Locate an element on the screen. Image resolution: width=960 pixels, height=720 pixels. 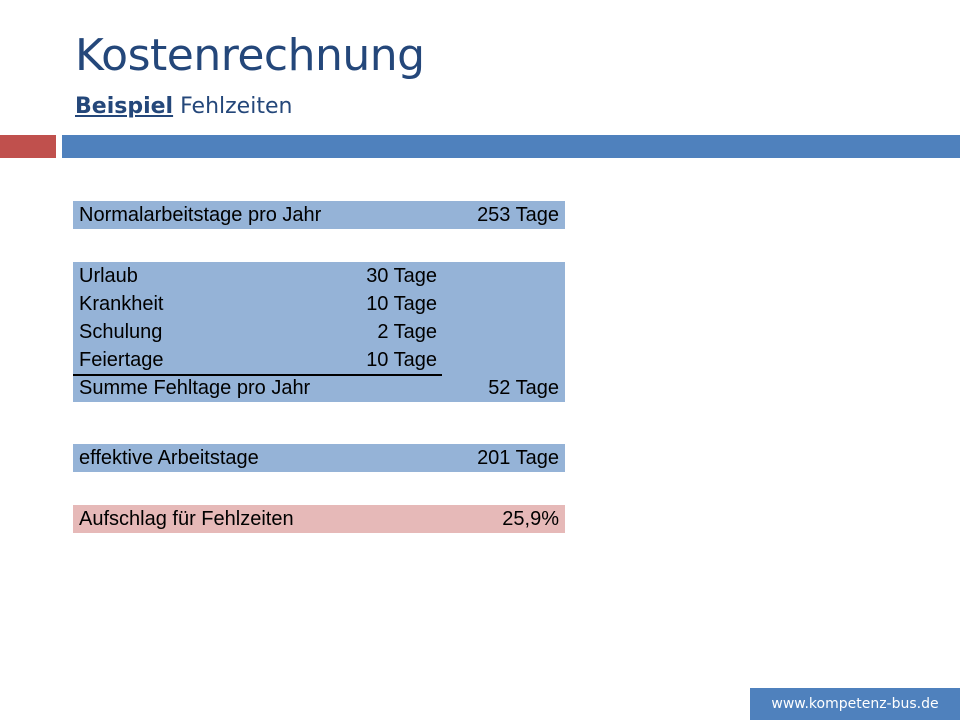
sum-label: Summe Fehltage pro Jahr is located at coordinates (195, 388).